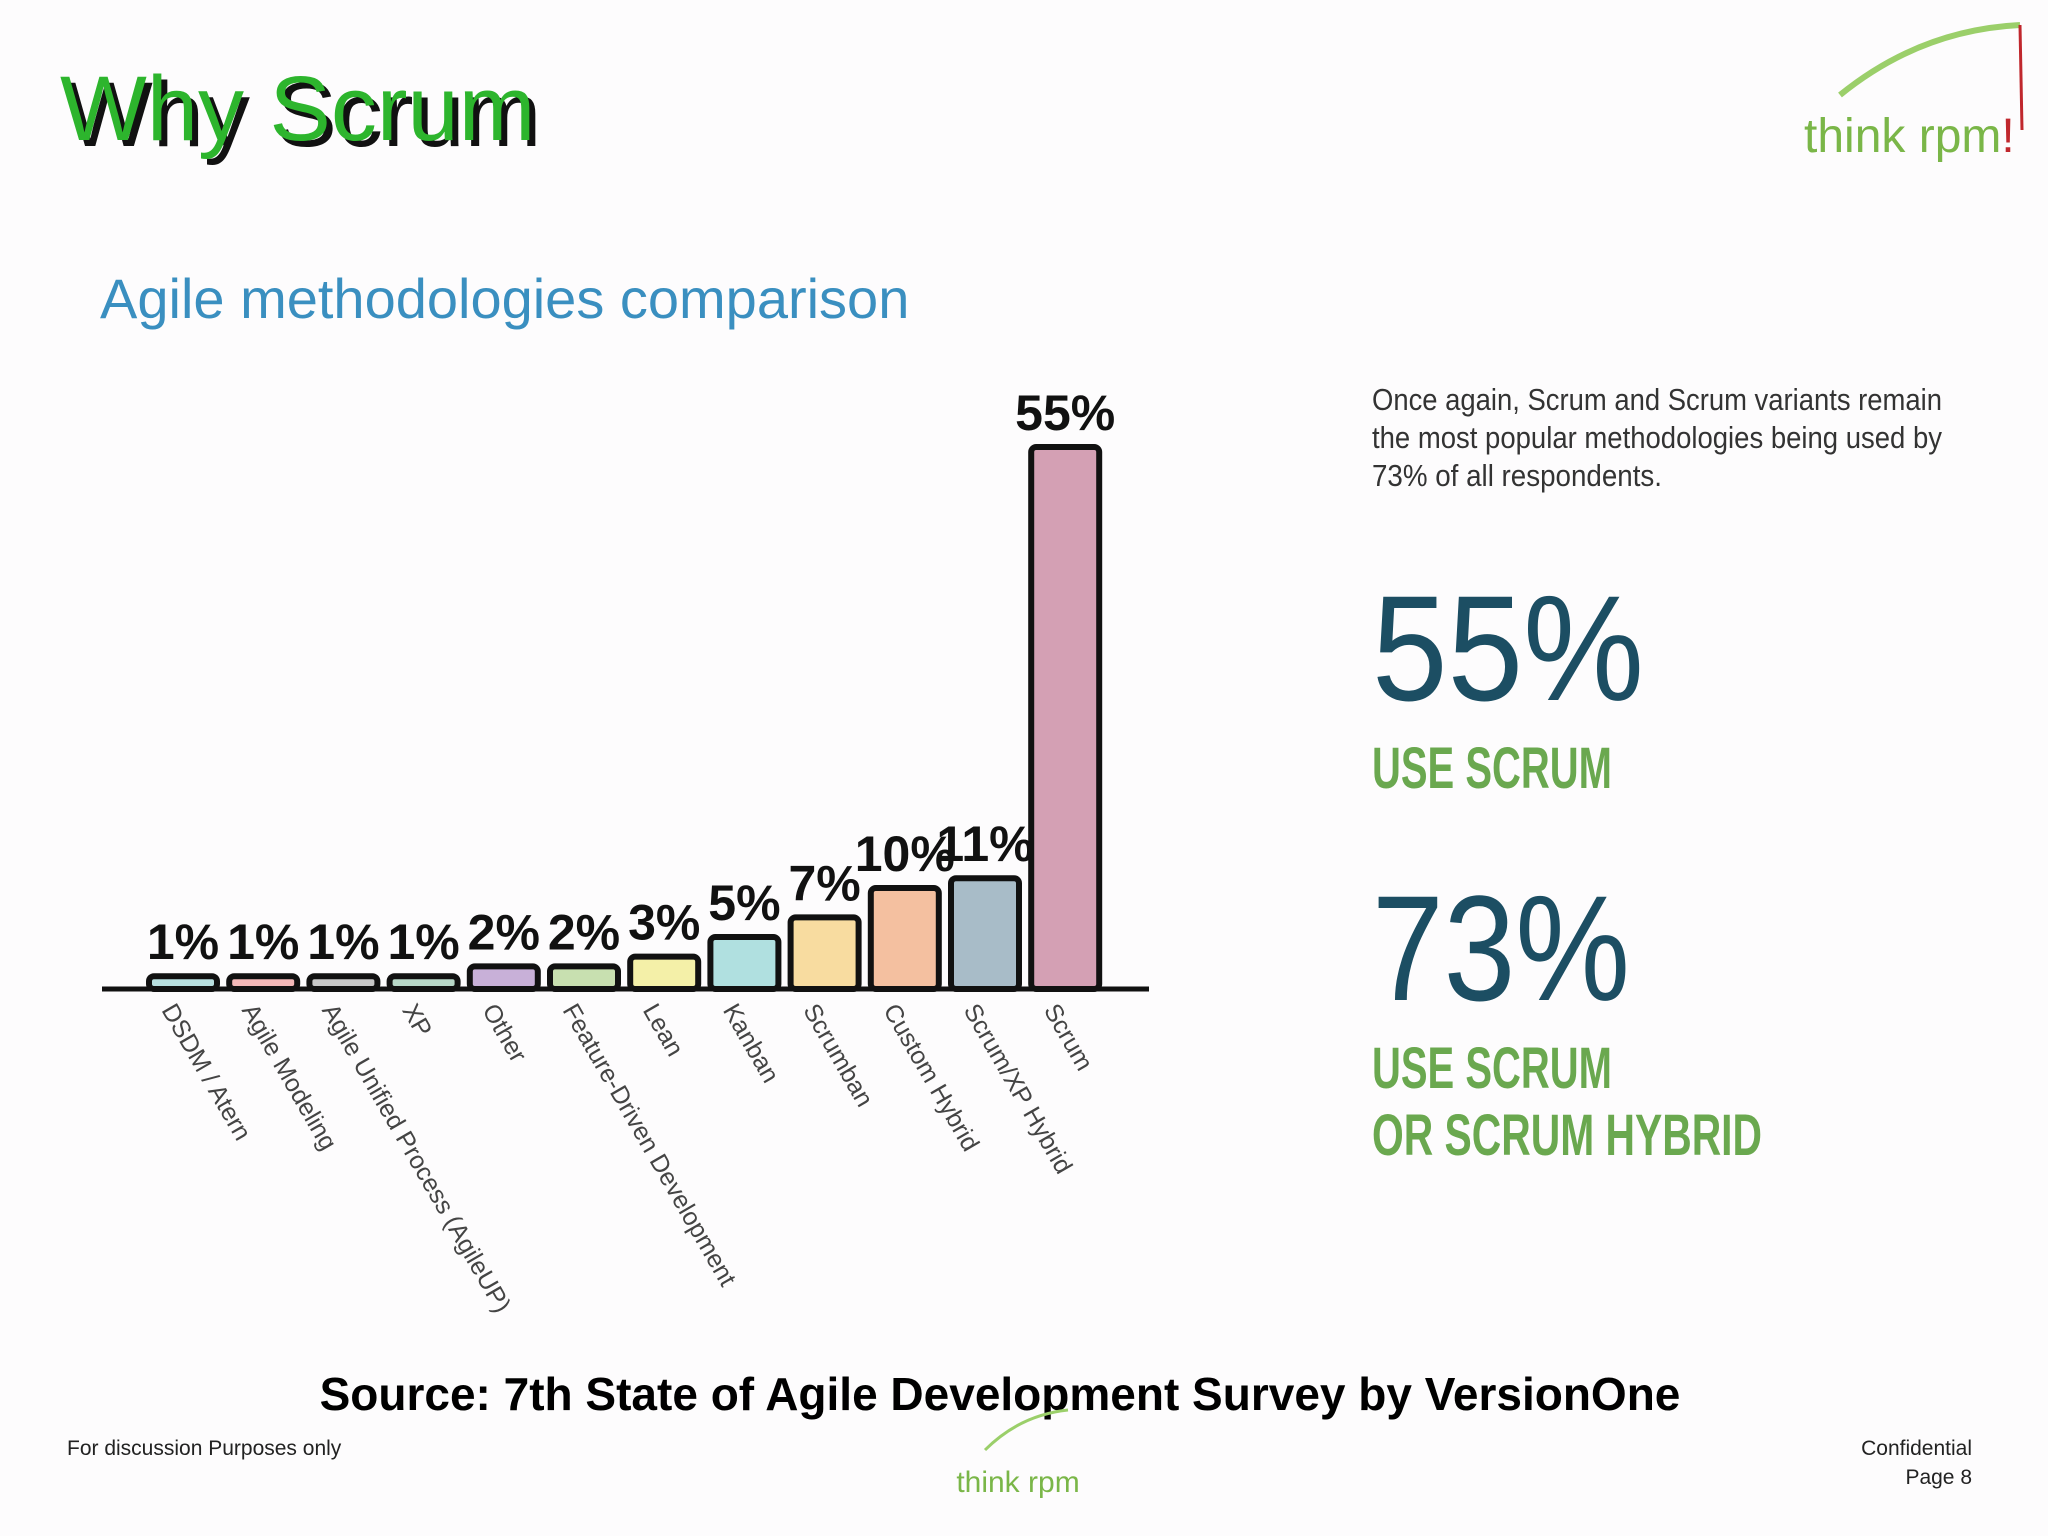  What do you see at coordinates (1929, 60) in the screenshot?
I see `logo-arc` at bounding box center [1929, 60].